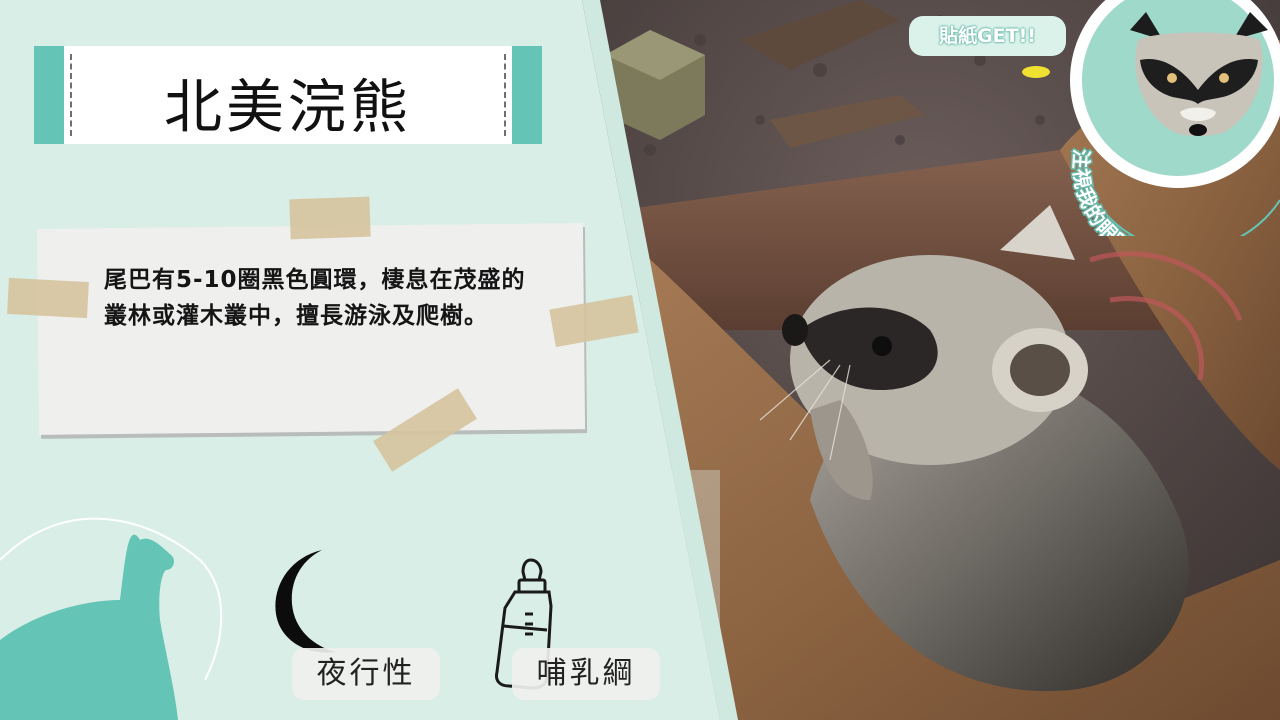 The image size is (1280, 720). I want to click on title-banner: 北美浣熊, so click(288, 95).